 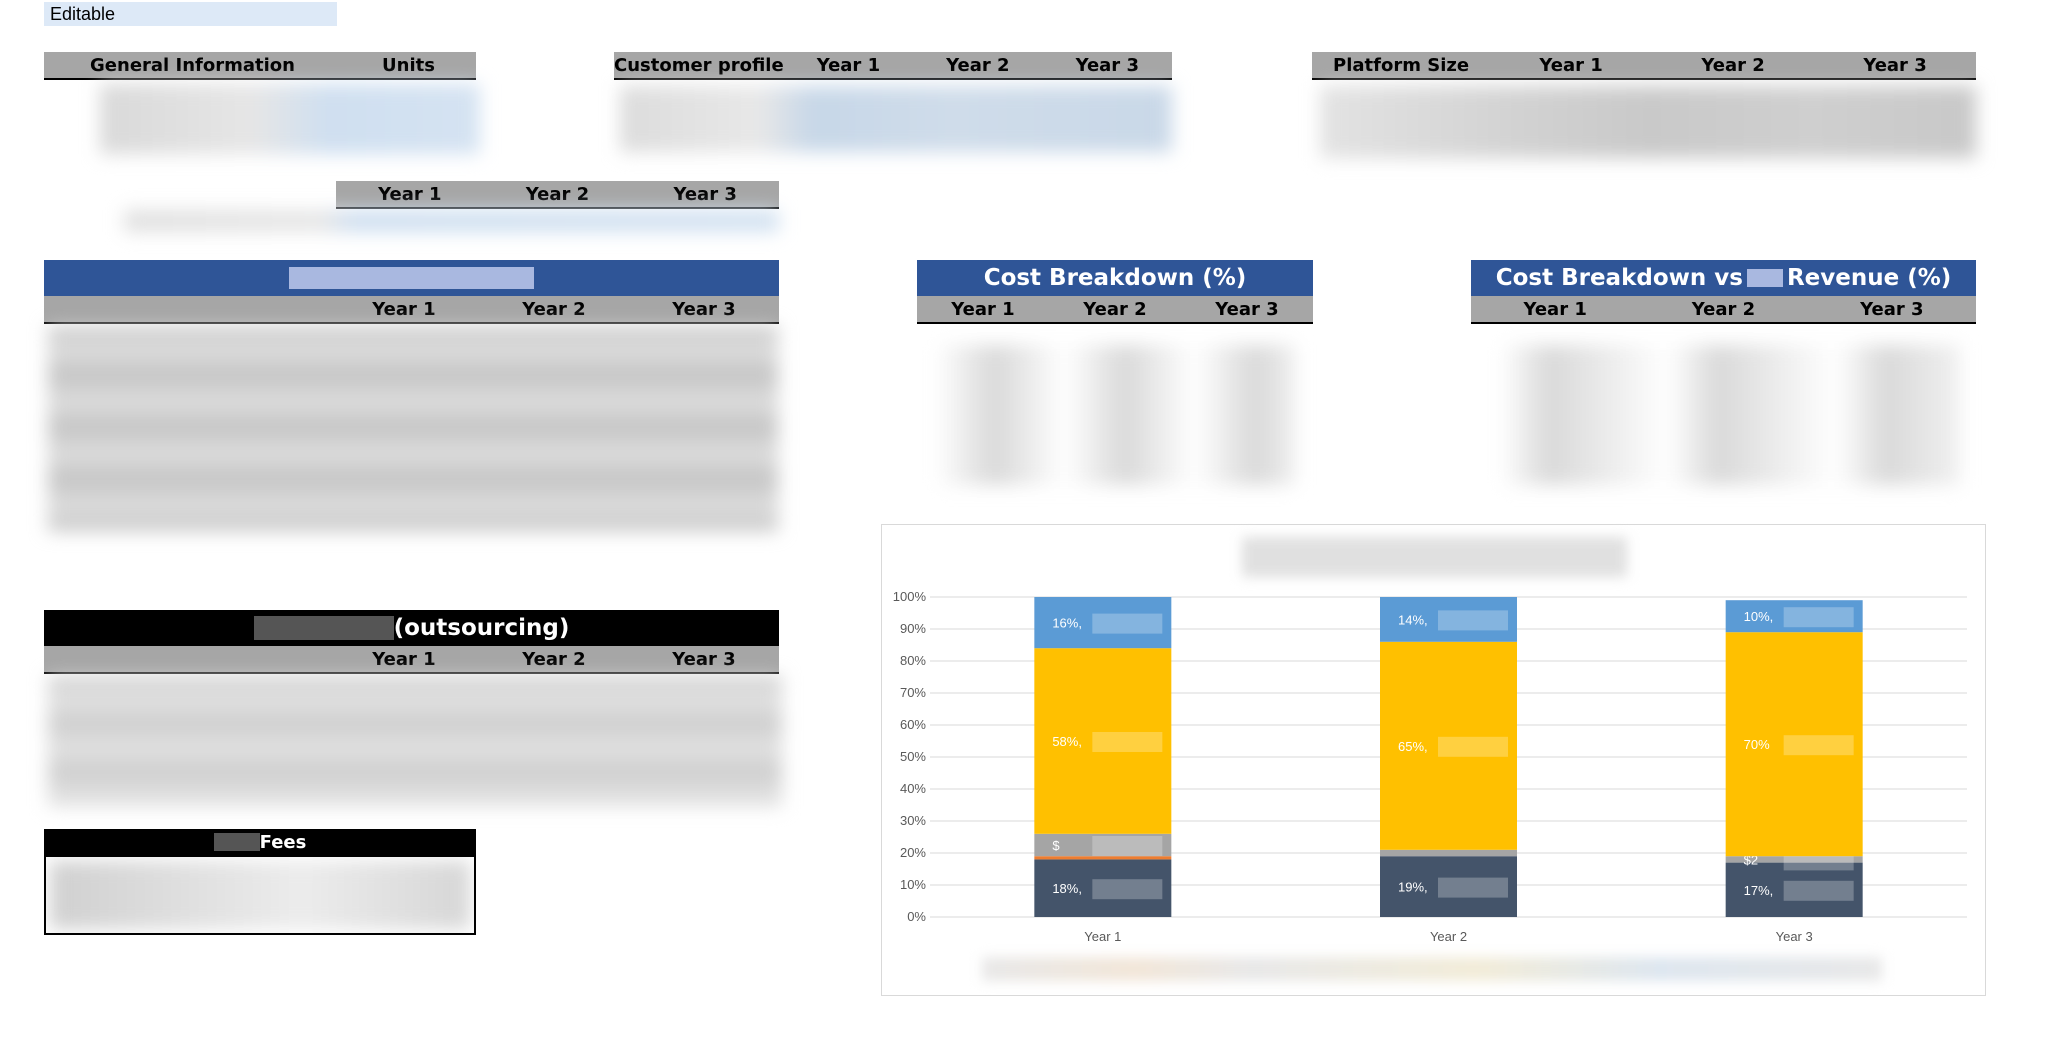 What do you see at coordinates (913, 692) in the screenshot?
I see `y-tick-label: 70%` at bounding box center [913, 692].